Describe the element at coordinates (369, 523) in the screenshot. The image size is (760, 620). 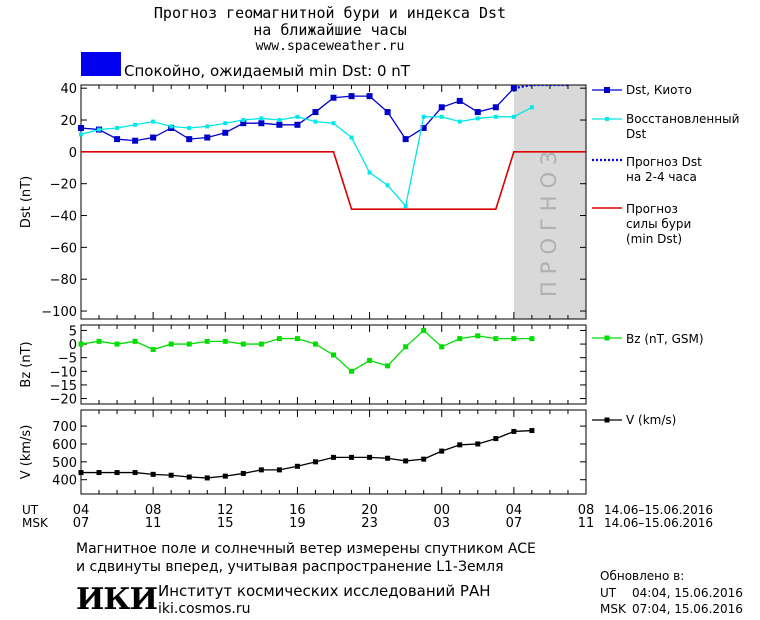
I see `x-tick-label-msk: 23` at that location.